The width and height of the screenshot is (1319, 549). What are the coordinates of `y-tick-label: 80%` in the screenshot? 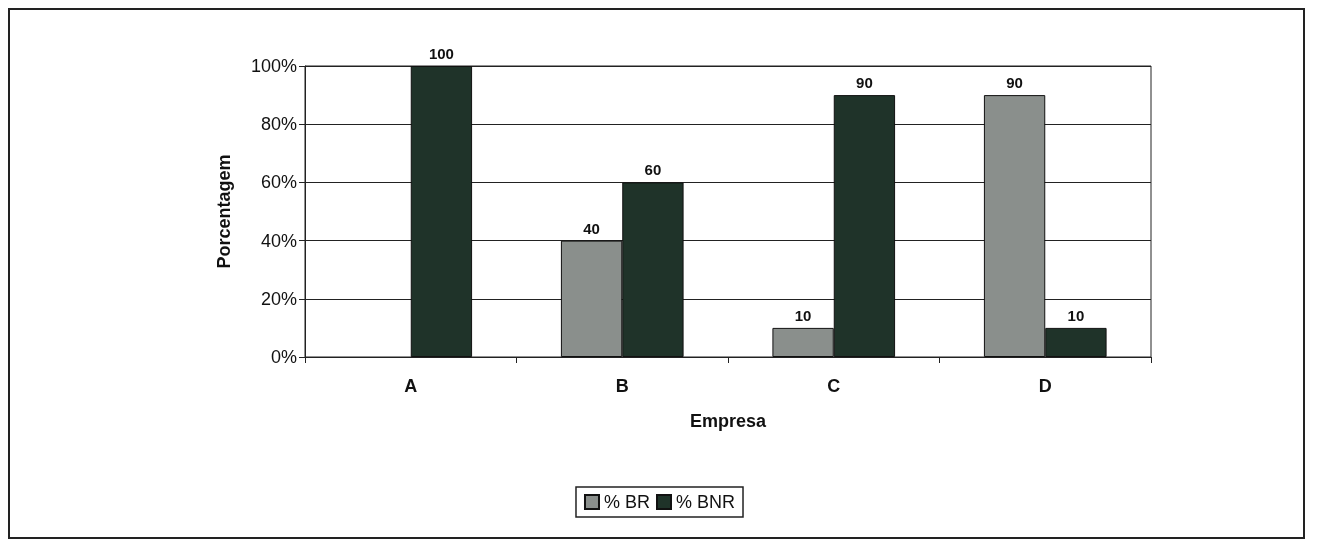 It's located at (278, 124).